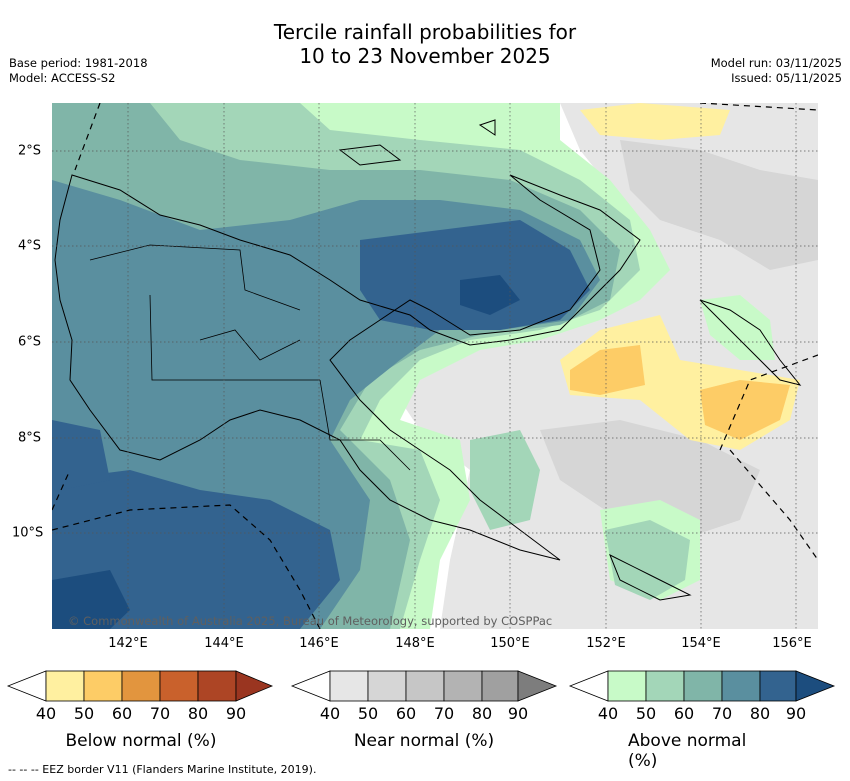  What do you see at coordinates (160, 713) in the screenshot?
I see `cbar-below-tick-70: 70` at bounding box center [160, 713].